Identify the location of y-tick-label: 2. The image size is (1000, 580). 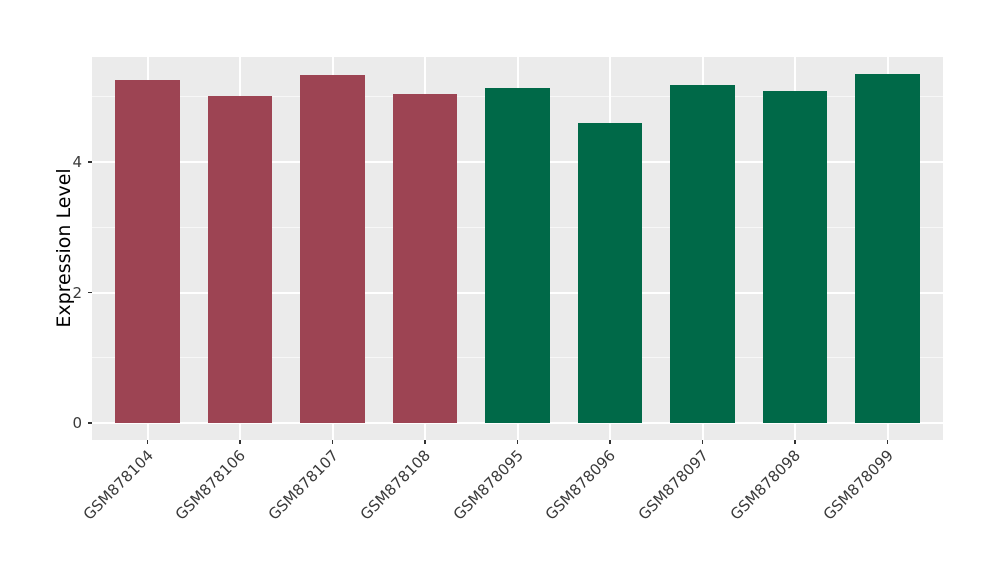
(77, 292).